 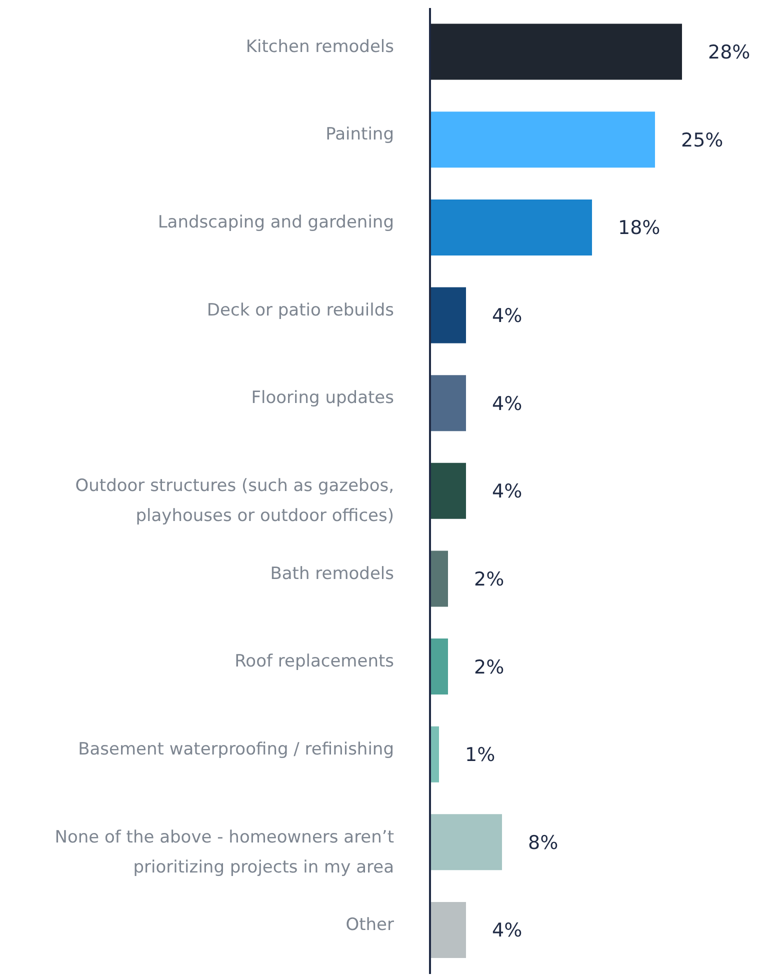 I want to click on y-tick-label: Roof replacements, so click(x=314, y=662).